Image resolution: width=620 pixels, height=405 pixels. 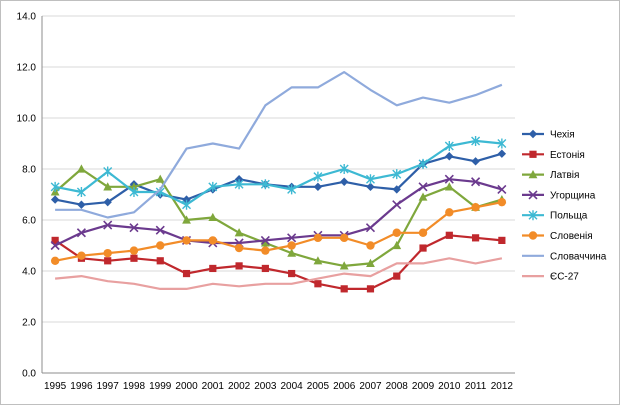 What do you see at coordinates (564, 175) in the screenshot?
I see `legend-label: Латвія` at bounding box center [564, 175].